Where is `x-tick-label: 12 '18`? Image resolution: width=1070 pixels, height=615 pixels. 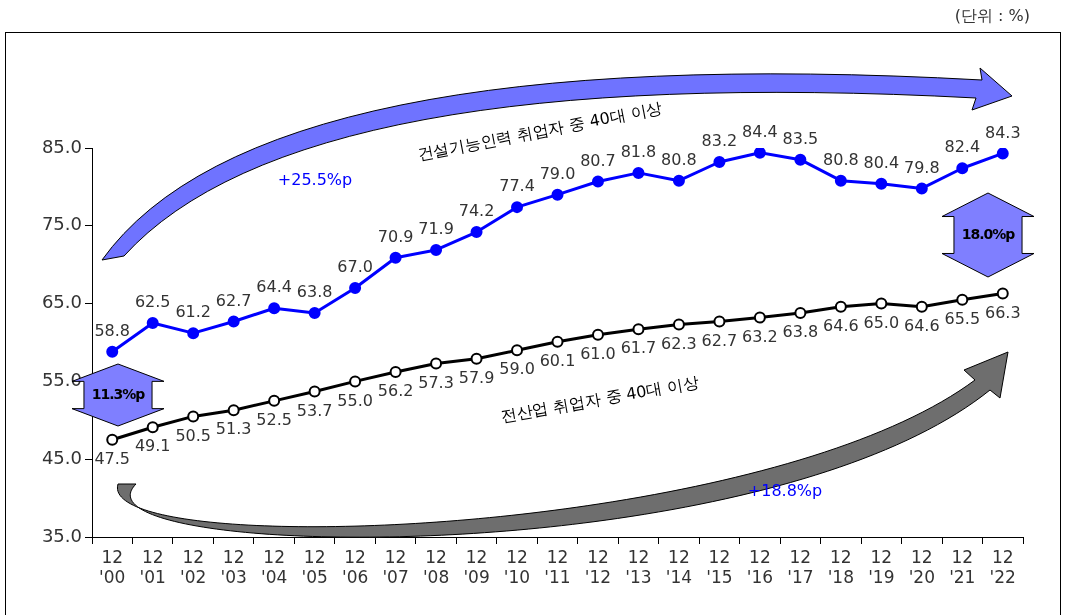
x-tick-label: 12 '18 is located at coordinates (840, 567).